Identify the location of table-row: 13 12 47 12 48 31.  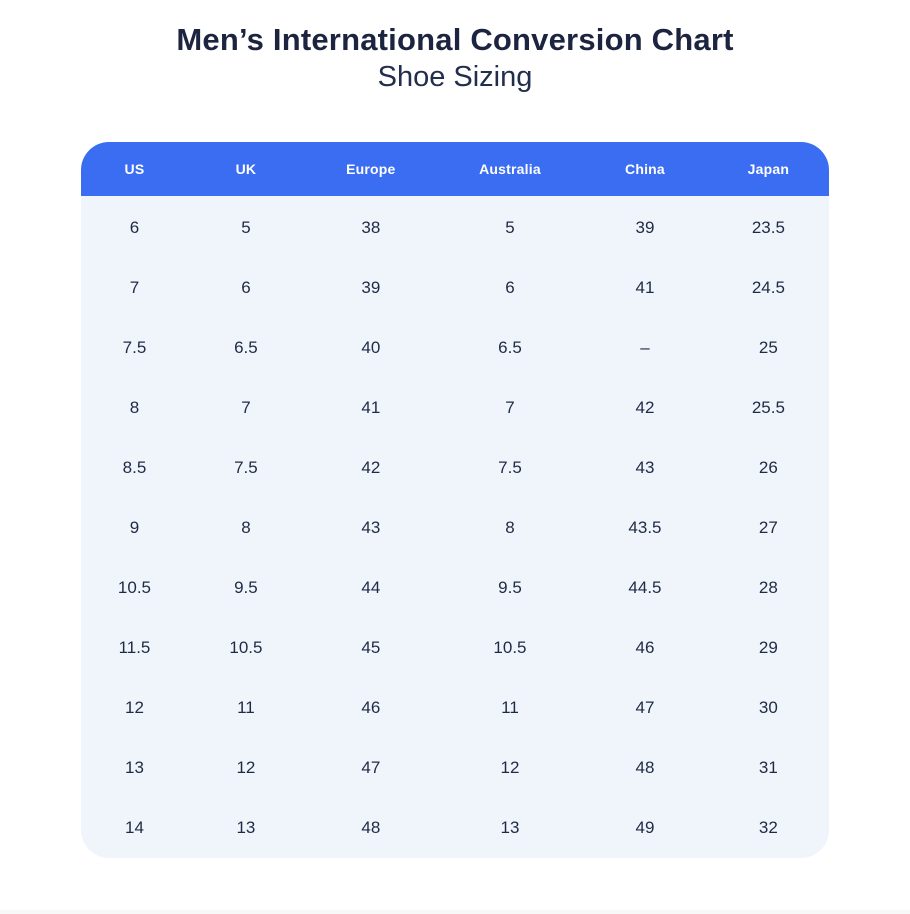
(455, 768).